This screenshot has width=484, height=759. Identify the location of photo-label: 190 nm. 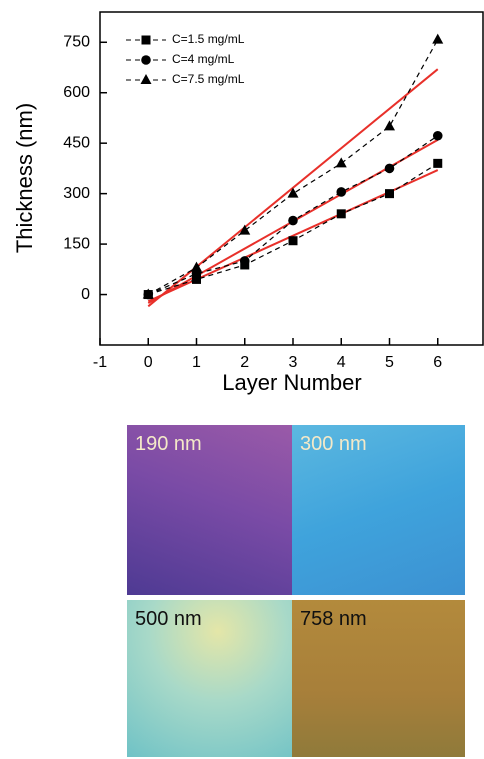
(168, 444).